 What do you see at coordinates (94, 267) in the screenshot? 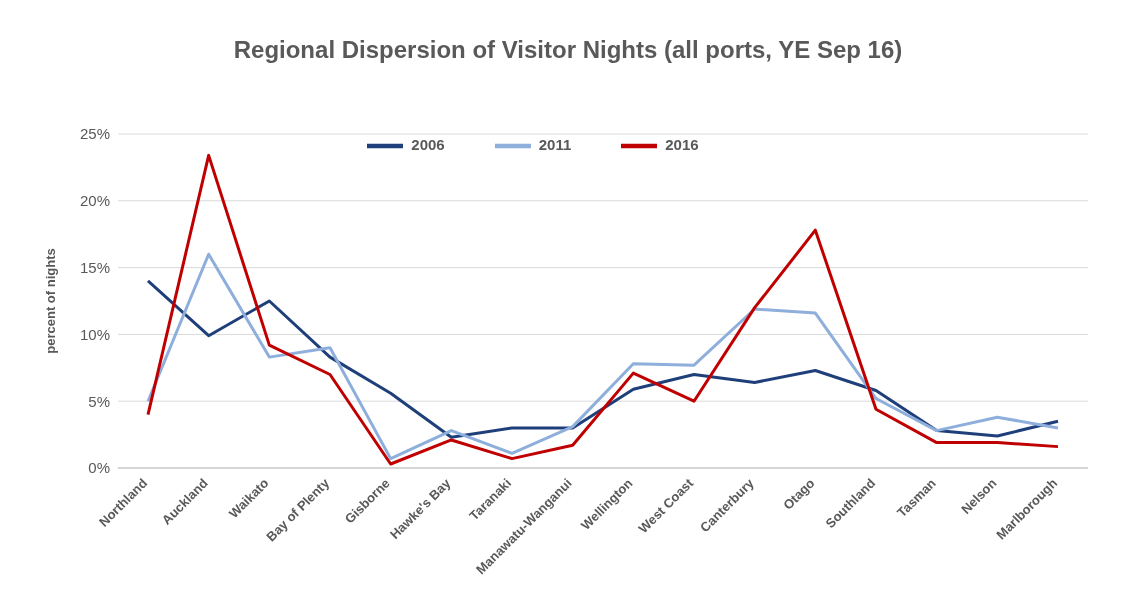
I see `y-tick-label: 15%` at bounding box center [94, 267].